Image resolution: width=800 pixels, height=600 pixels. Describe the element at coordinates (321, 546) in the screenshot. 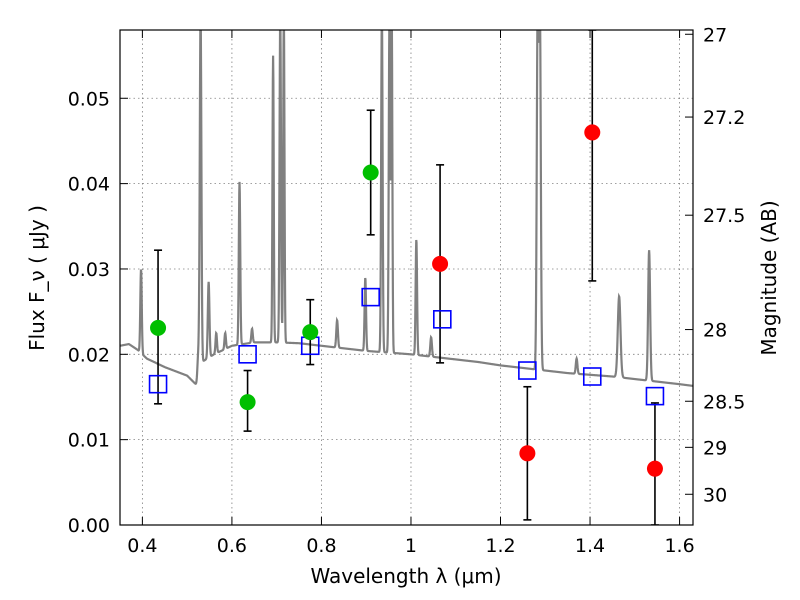

I see `x-tick-label: 0.8` at that location.